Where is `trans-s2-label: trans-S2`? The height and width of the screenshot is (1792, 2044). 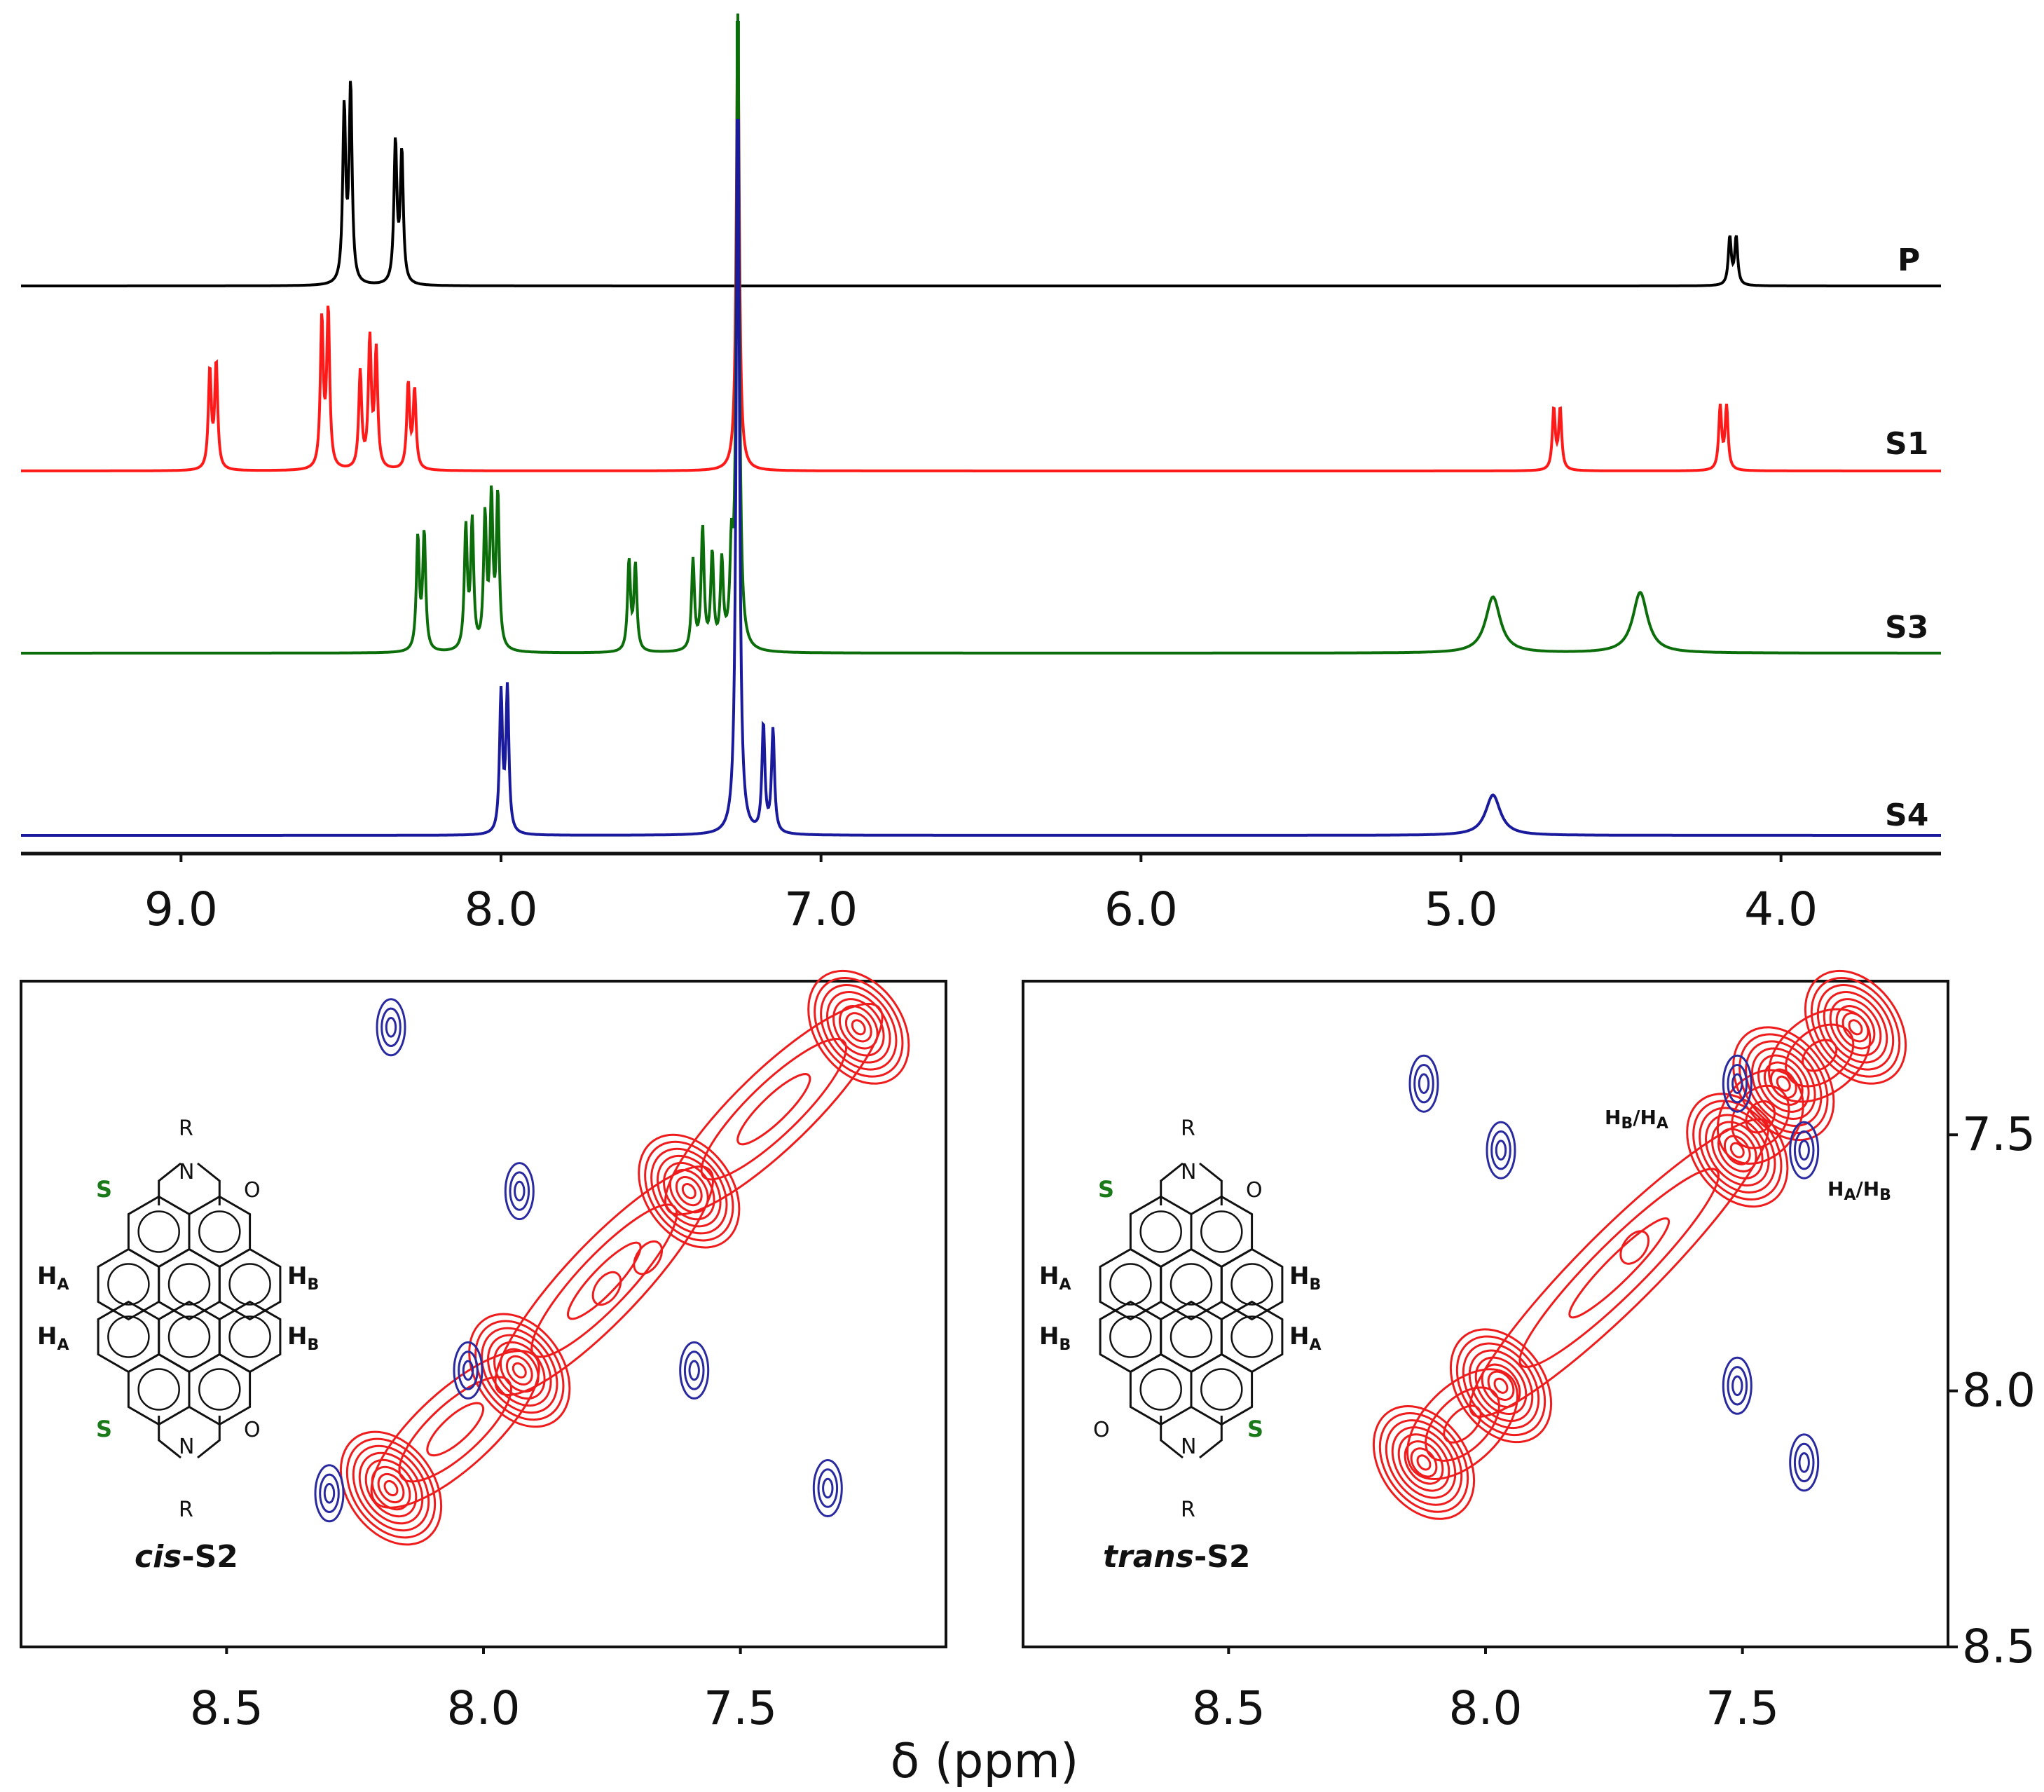
trans-s2-label: trans-S2 is located at coordinates (1177, 1557).